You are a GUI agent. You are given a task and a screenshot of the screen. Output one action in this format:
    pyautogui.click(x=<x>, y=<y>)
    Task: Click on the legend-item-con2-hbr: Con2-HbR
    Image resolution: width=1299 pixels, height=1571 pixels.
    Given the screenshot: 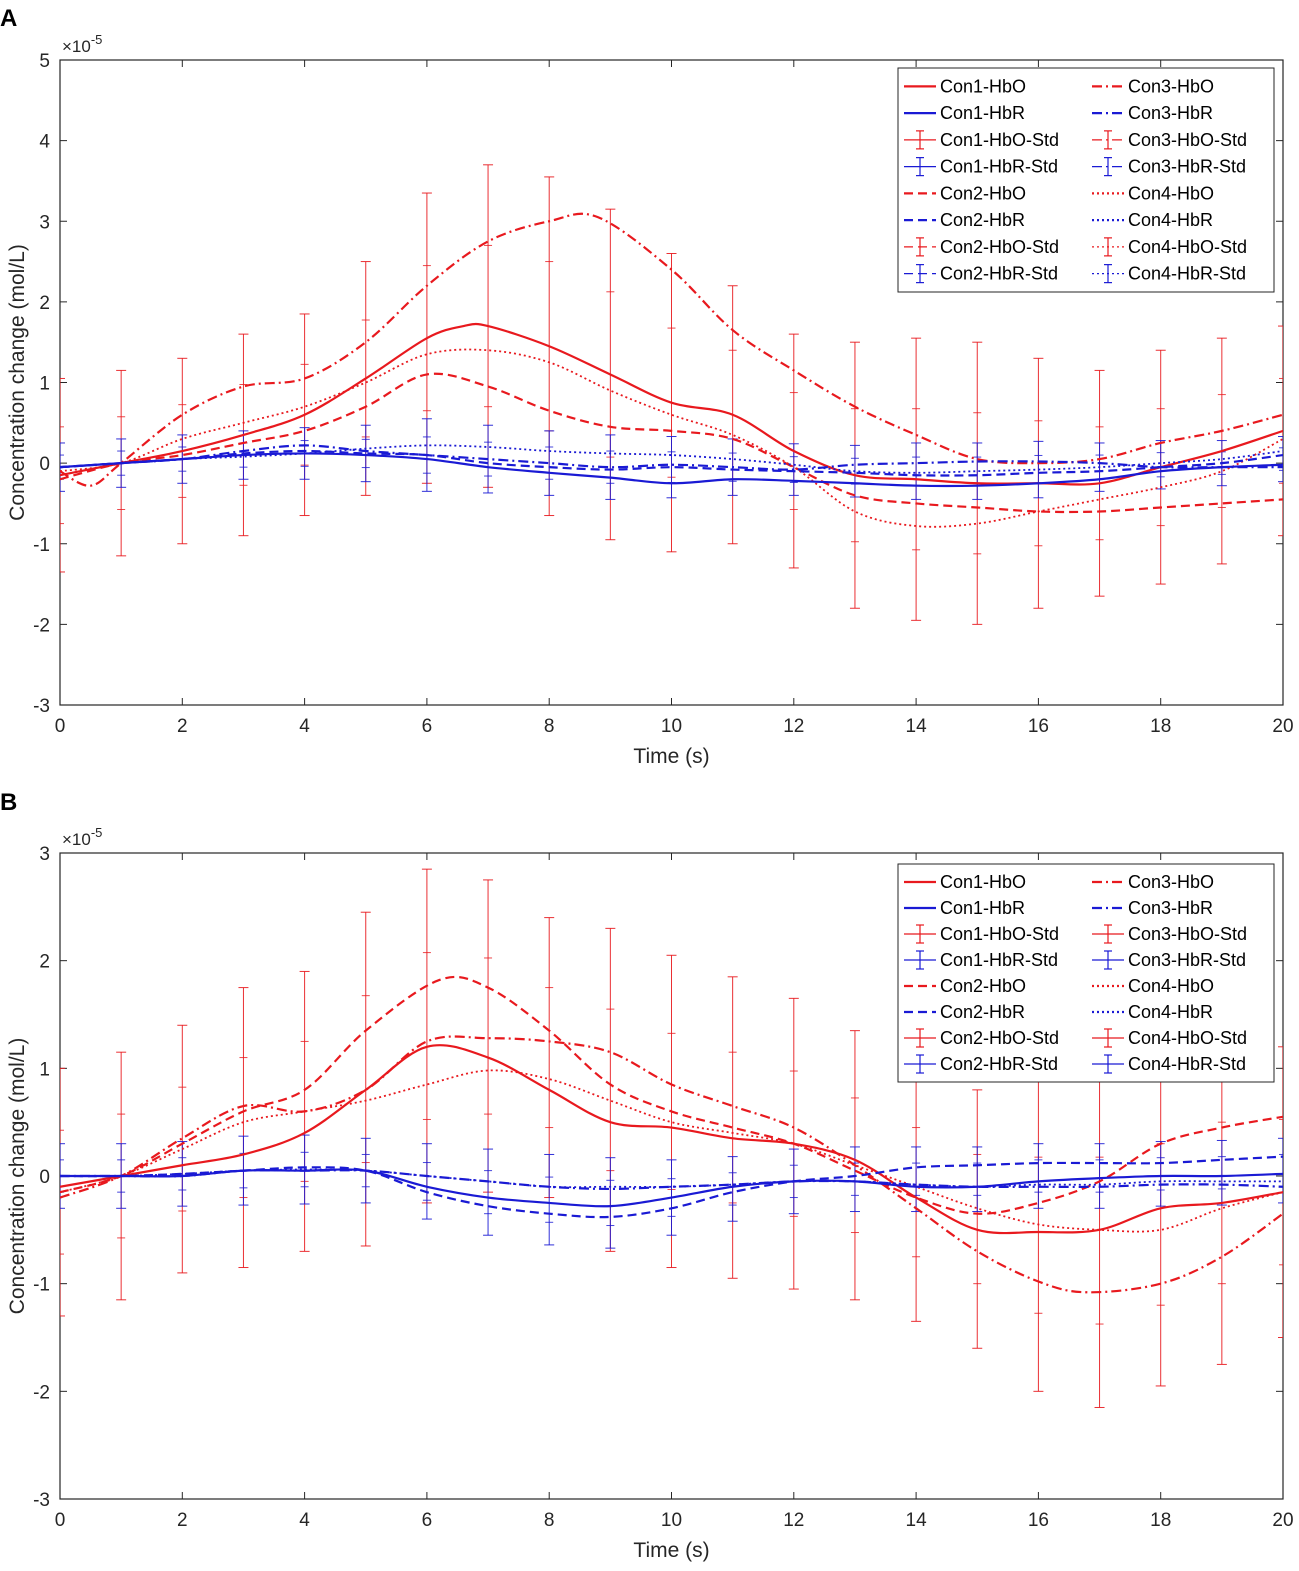 What is the action you would take?
    pyautogui.click(x=964, y=220)
    